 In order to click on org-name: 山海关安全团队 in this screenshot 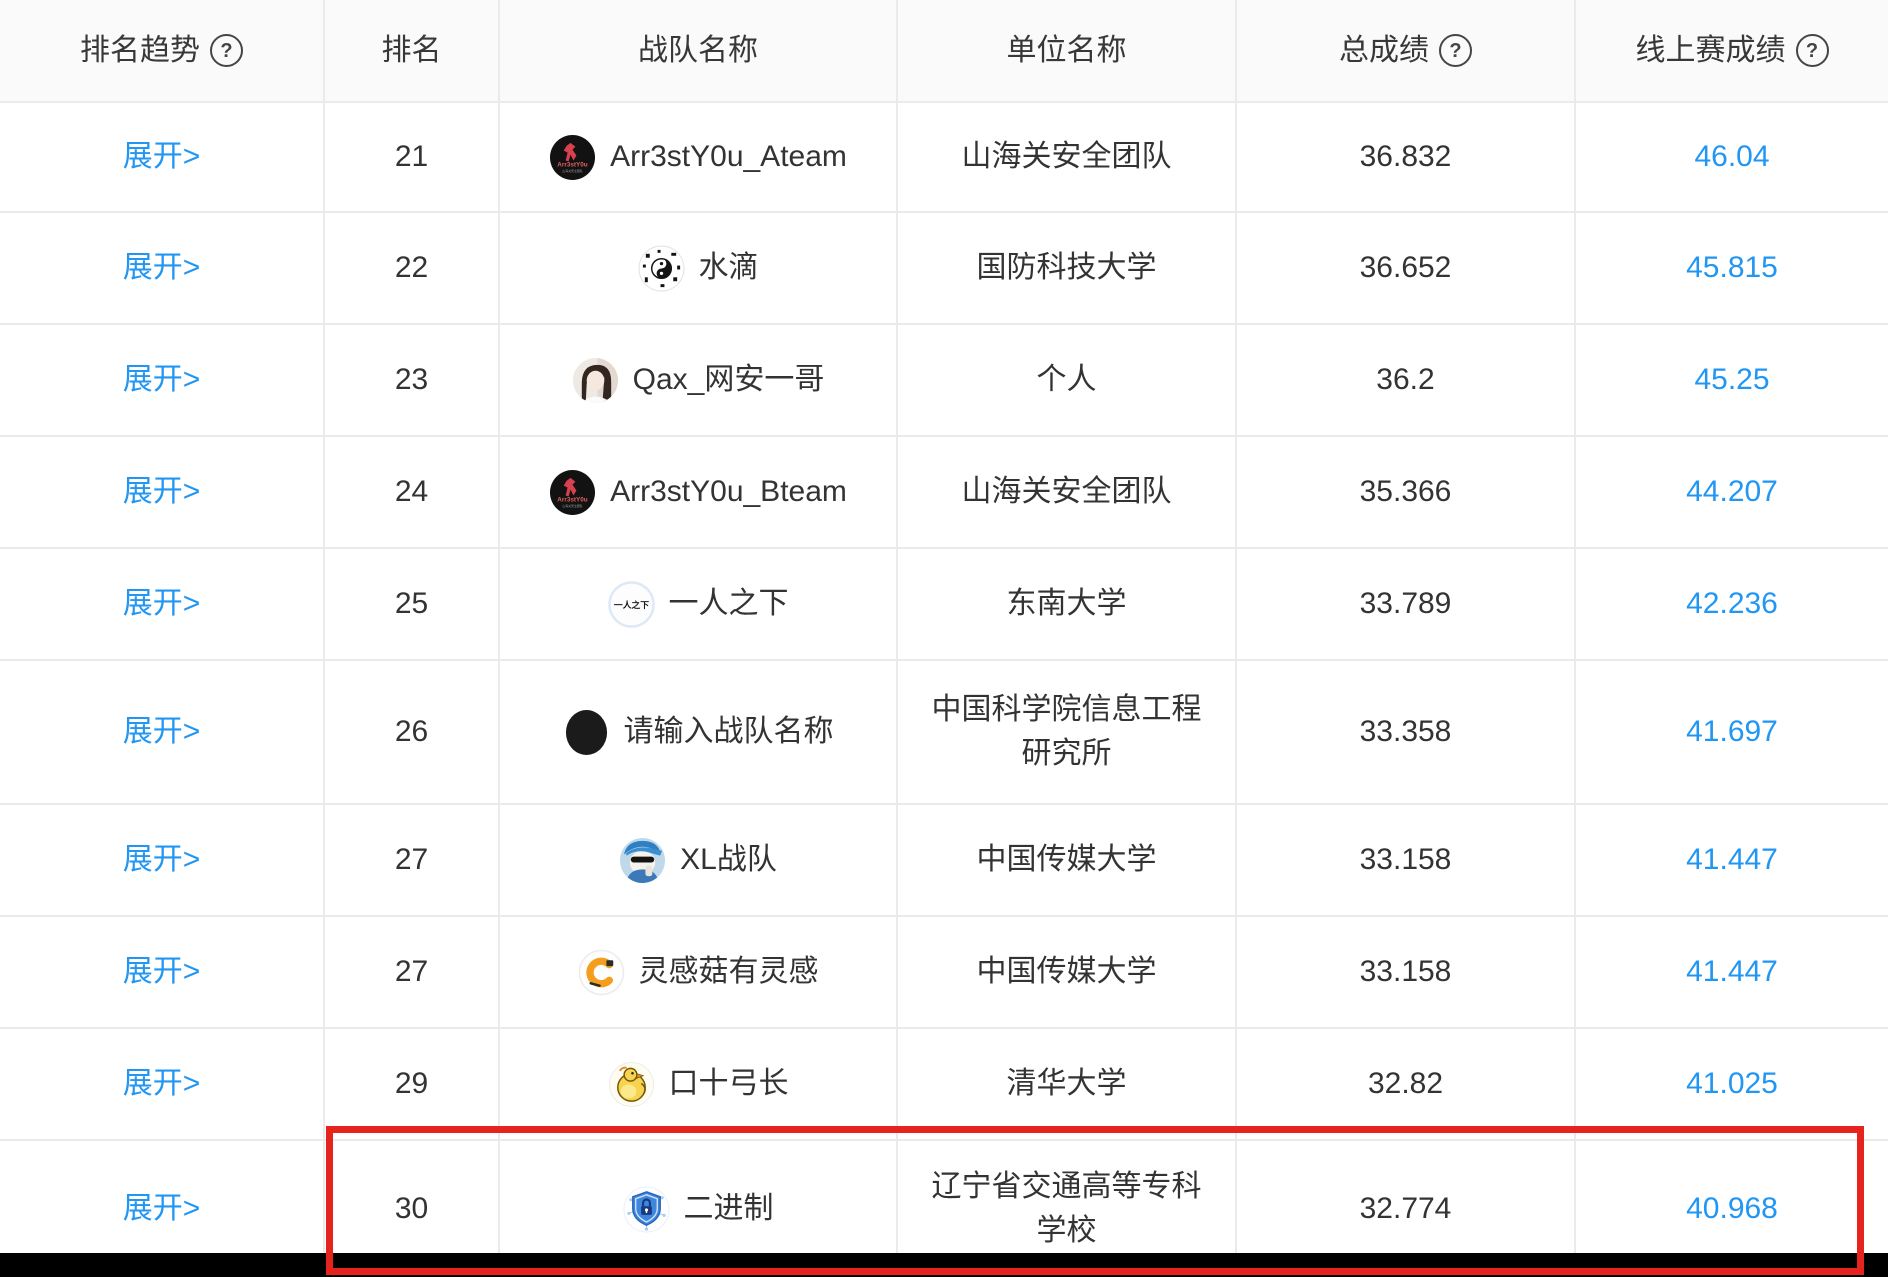, I will do `click(1067, 157)`.